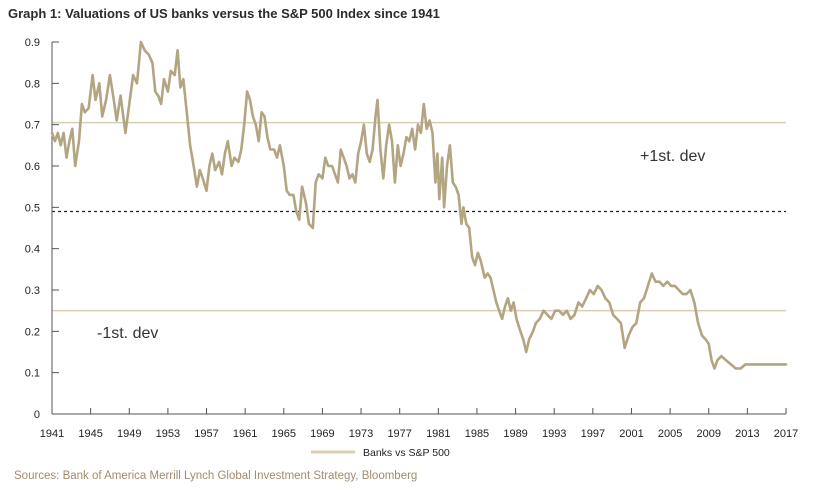  Describe the element at coordinates (515, 434) in the screenshot. I see `x-tick-label: 1989` at that location.